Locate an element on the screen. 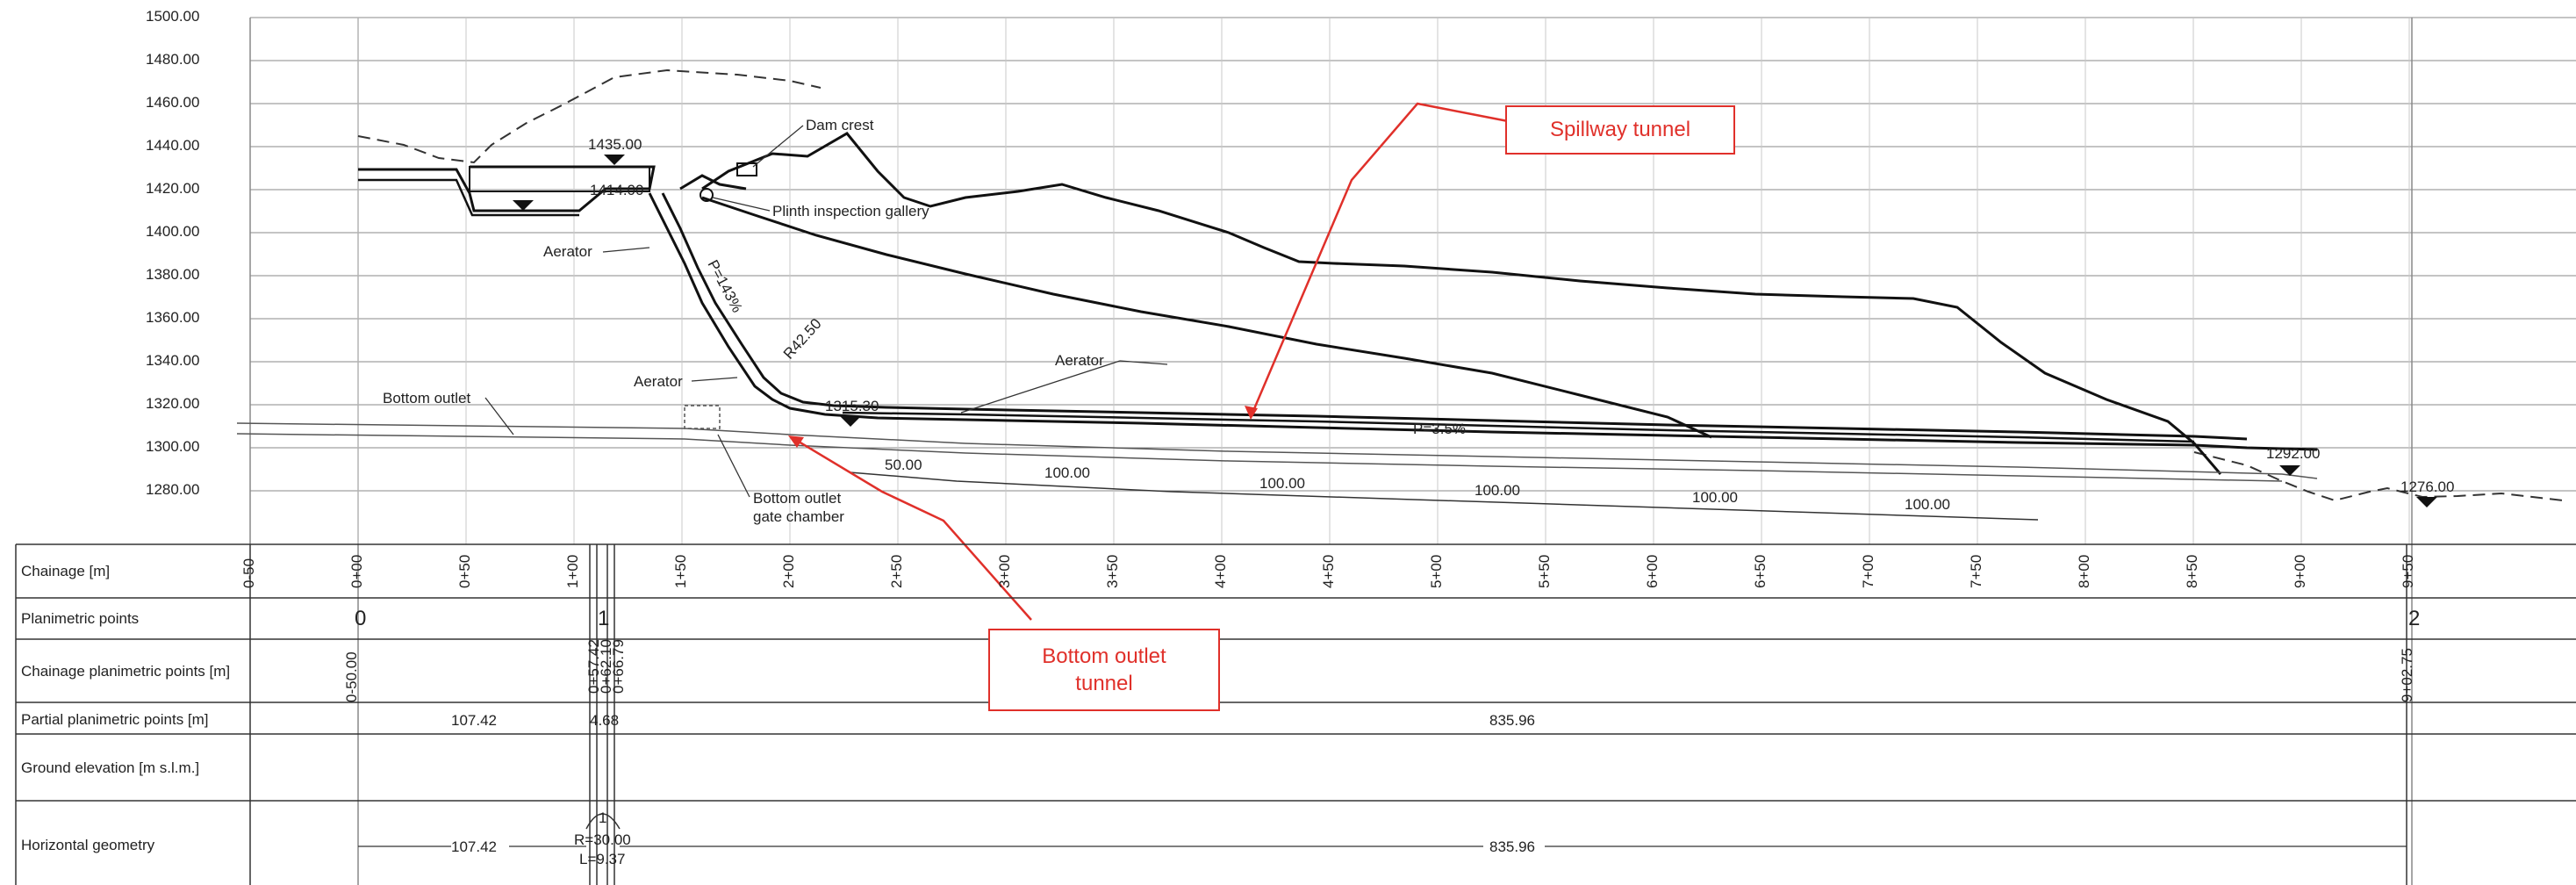  elevation-label: 1300.00 is located at coordinates (172, 446).